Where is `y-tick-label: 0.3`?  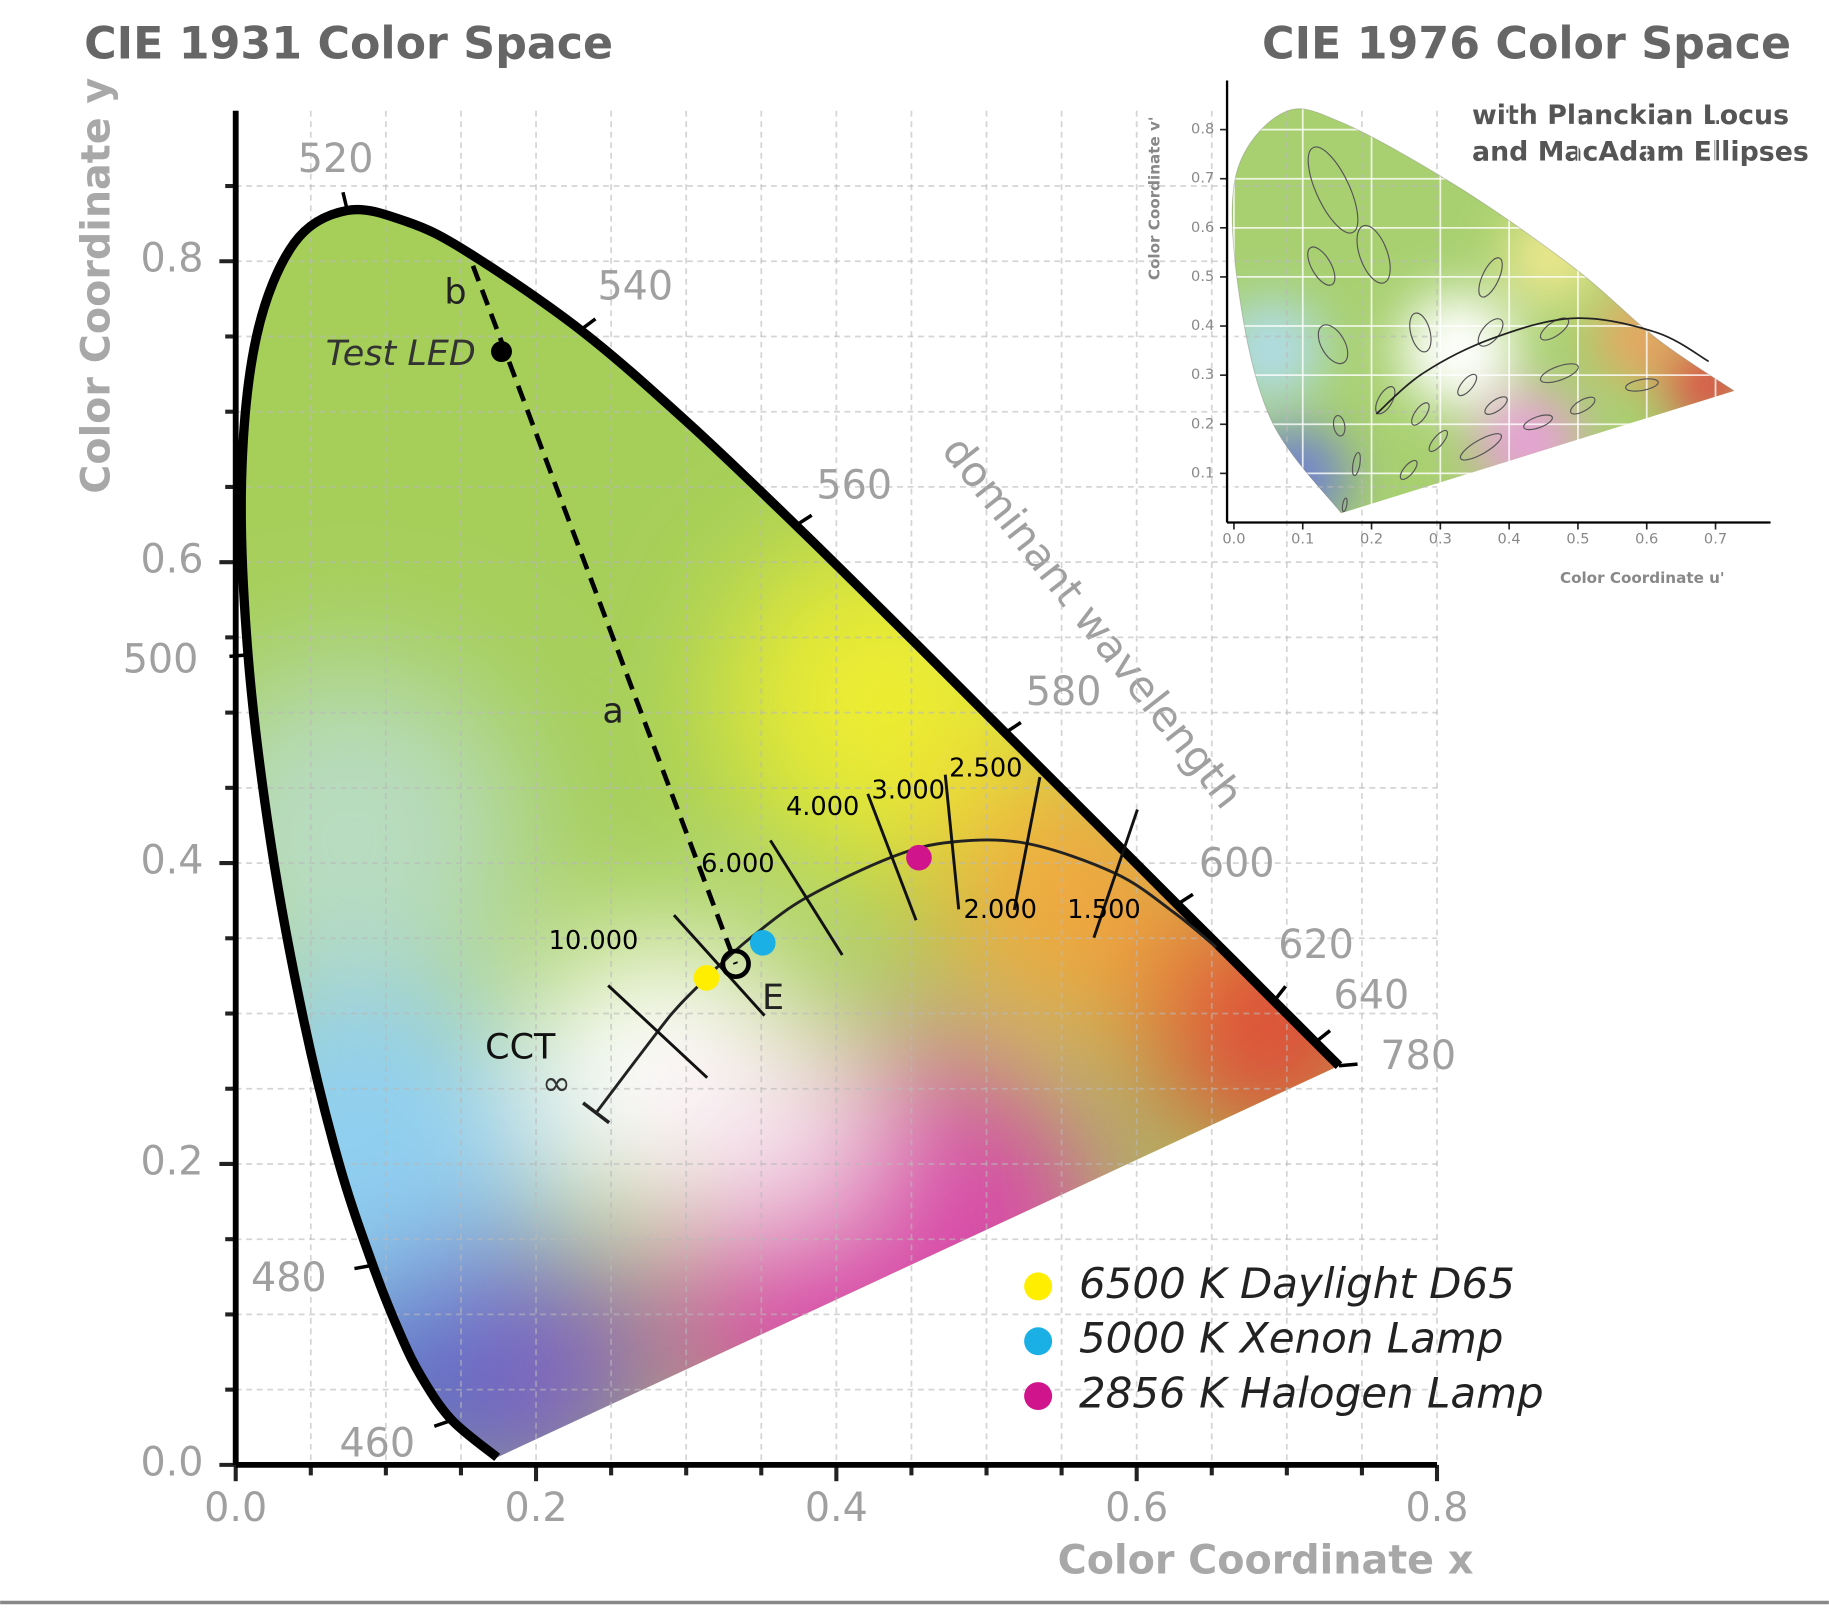
y-tick-label: 0.3 is located at coordinates (1202, 374).